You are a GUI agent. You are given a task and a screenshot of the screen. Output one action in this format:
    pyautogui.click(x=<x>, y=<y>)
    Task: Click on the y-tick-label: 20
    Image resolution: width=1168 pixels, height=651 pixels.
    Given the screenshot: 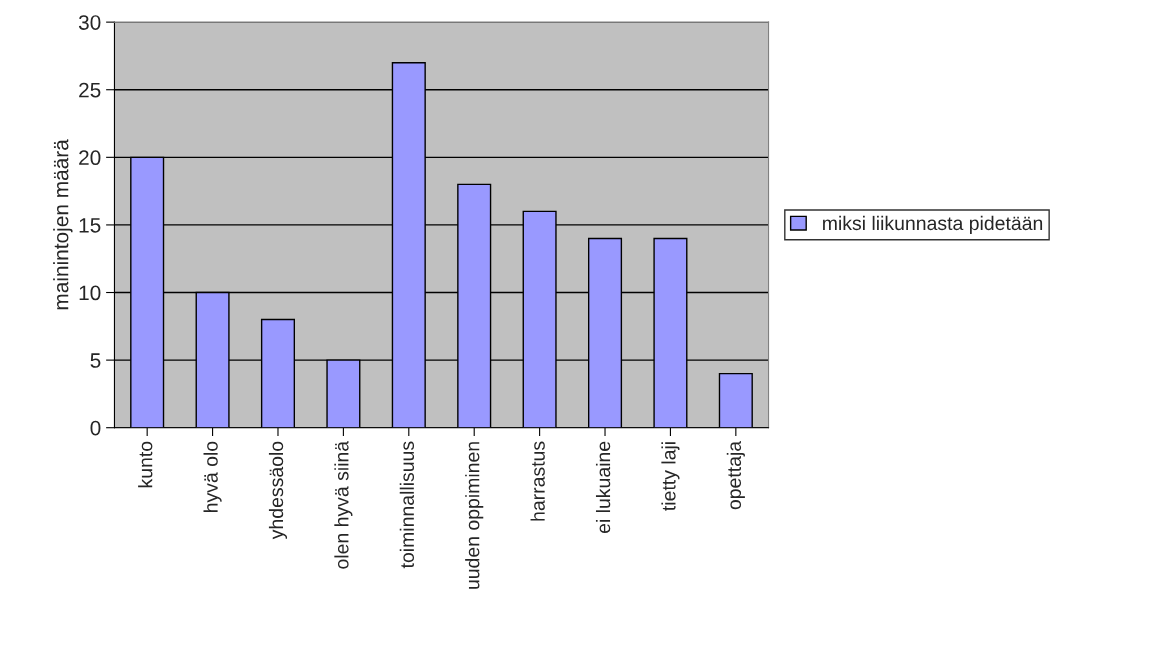 What is the action you would take?
    pyautogui.click(x=90, y=158)
    